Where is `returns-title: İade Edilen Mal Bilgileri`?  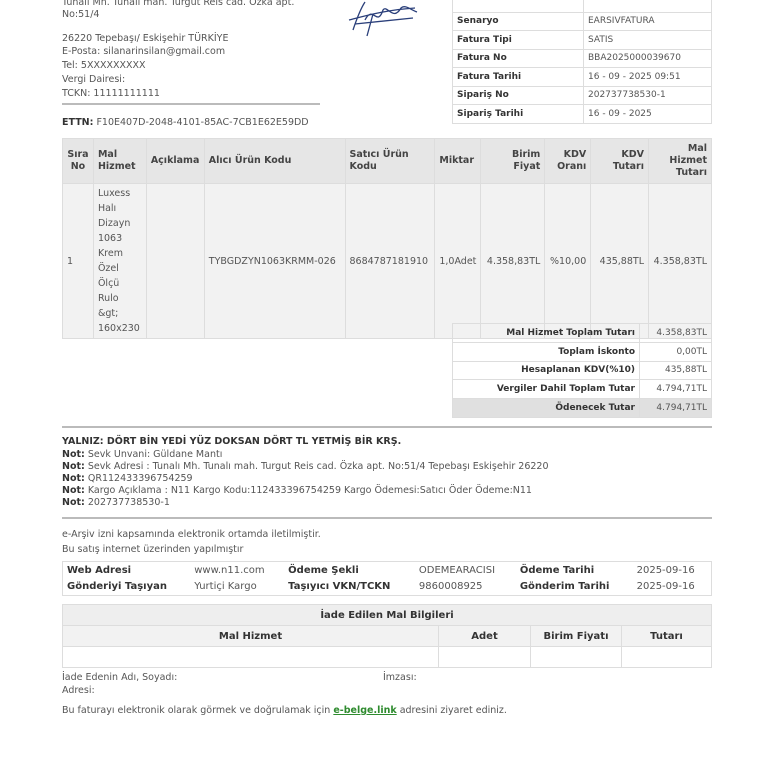 returns-title: İade Edilen Mal Bilgileri is located at coordinates (387, 615).